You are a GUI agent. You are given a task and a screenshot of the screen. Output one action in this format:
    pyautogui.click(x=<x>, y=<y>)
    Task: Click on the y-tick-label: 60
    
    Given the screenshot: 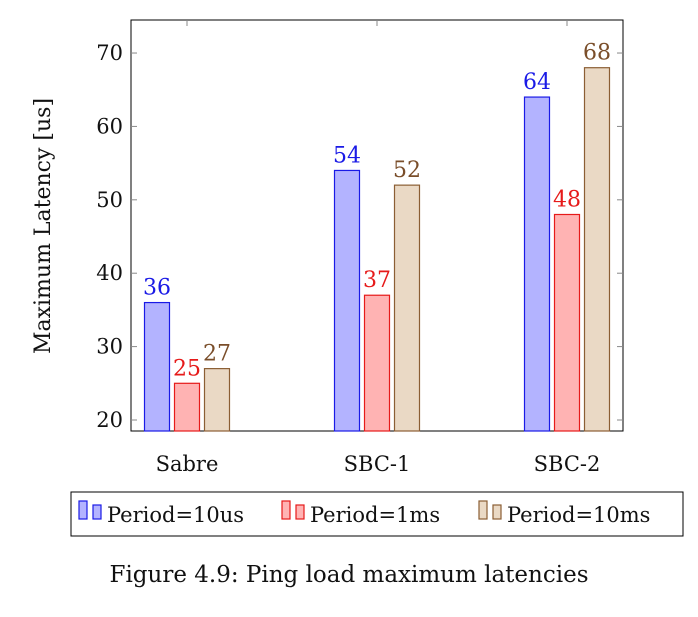 What is the action you would take?
    pyautogui.click(x=109, y=126)
    